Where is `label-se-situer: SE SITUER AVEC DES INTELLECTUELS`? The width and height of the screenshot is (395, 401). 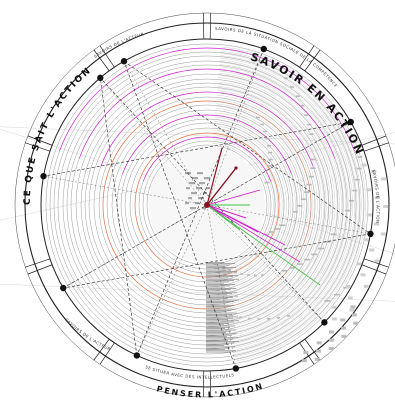
label-se-situer: SE SITUER AVEC DES INTELLECTUELS is located at coordinates (190, 371).